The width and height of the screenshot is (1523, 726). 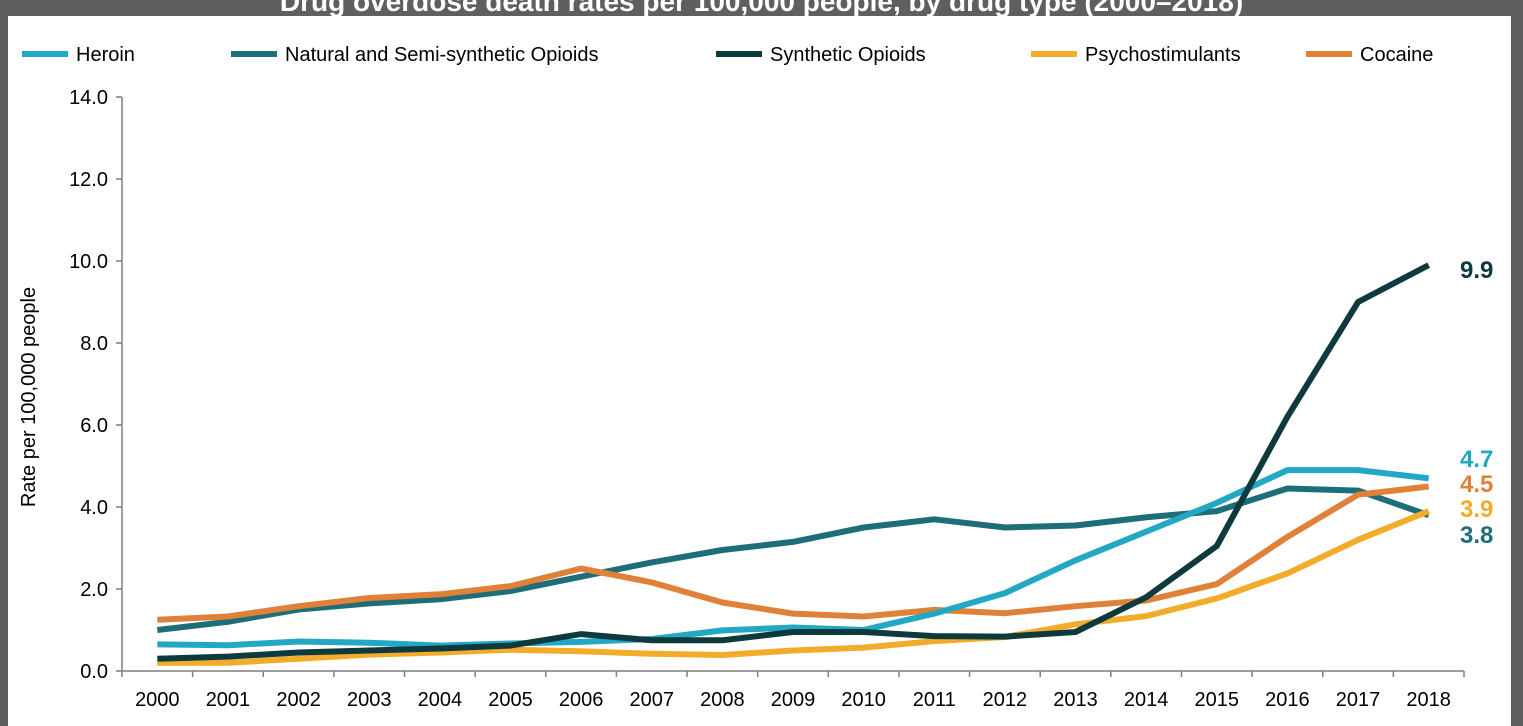 I want to click on y-axis-title: Rate per 100,000 people, so click(x=29, y=397).